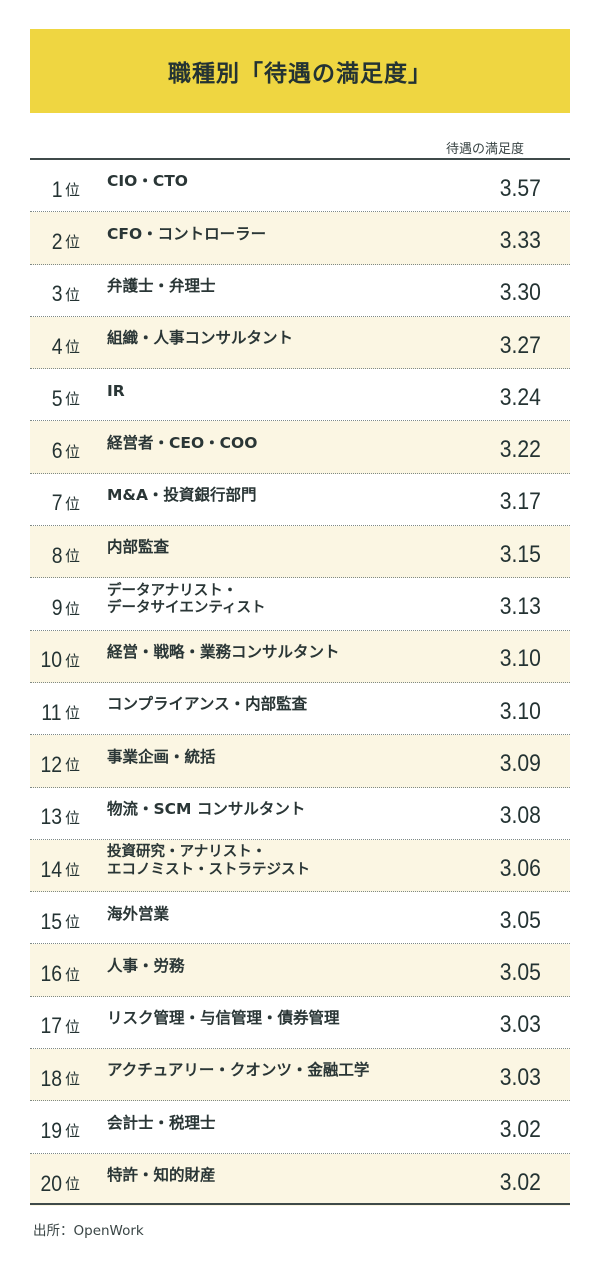 The width and height of the screenshot is (600, 1273). Describe the element at coordinates (520, 237) in the screenshot. I see `score-cell: 3.33` at that location.